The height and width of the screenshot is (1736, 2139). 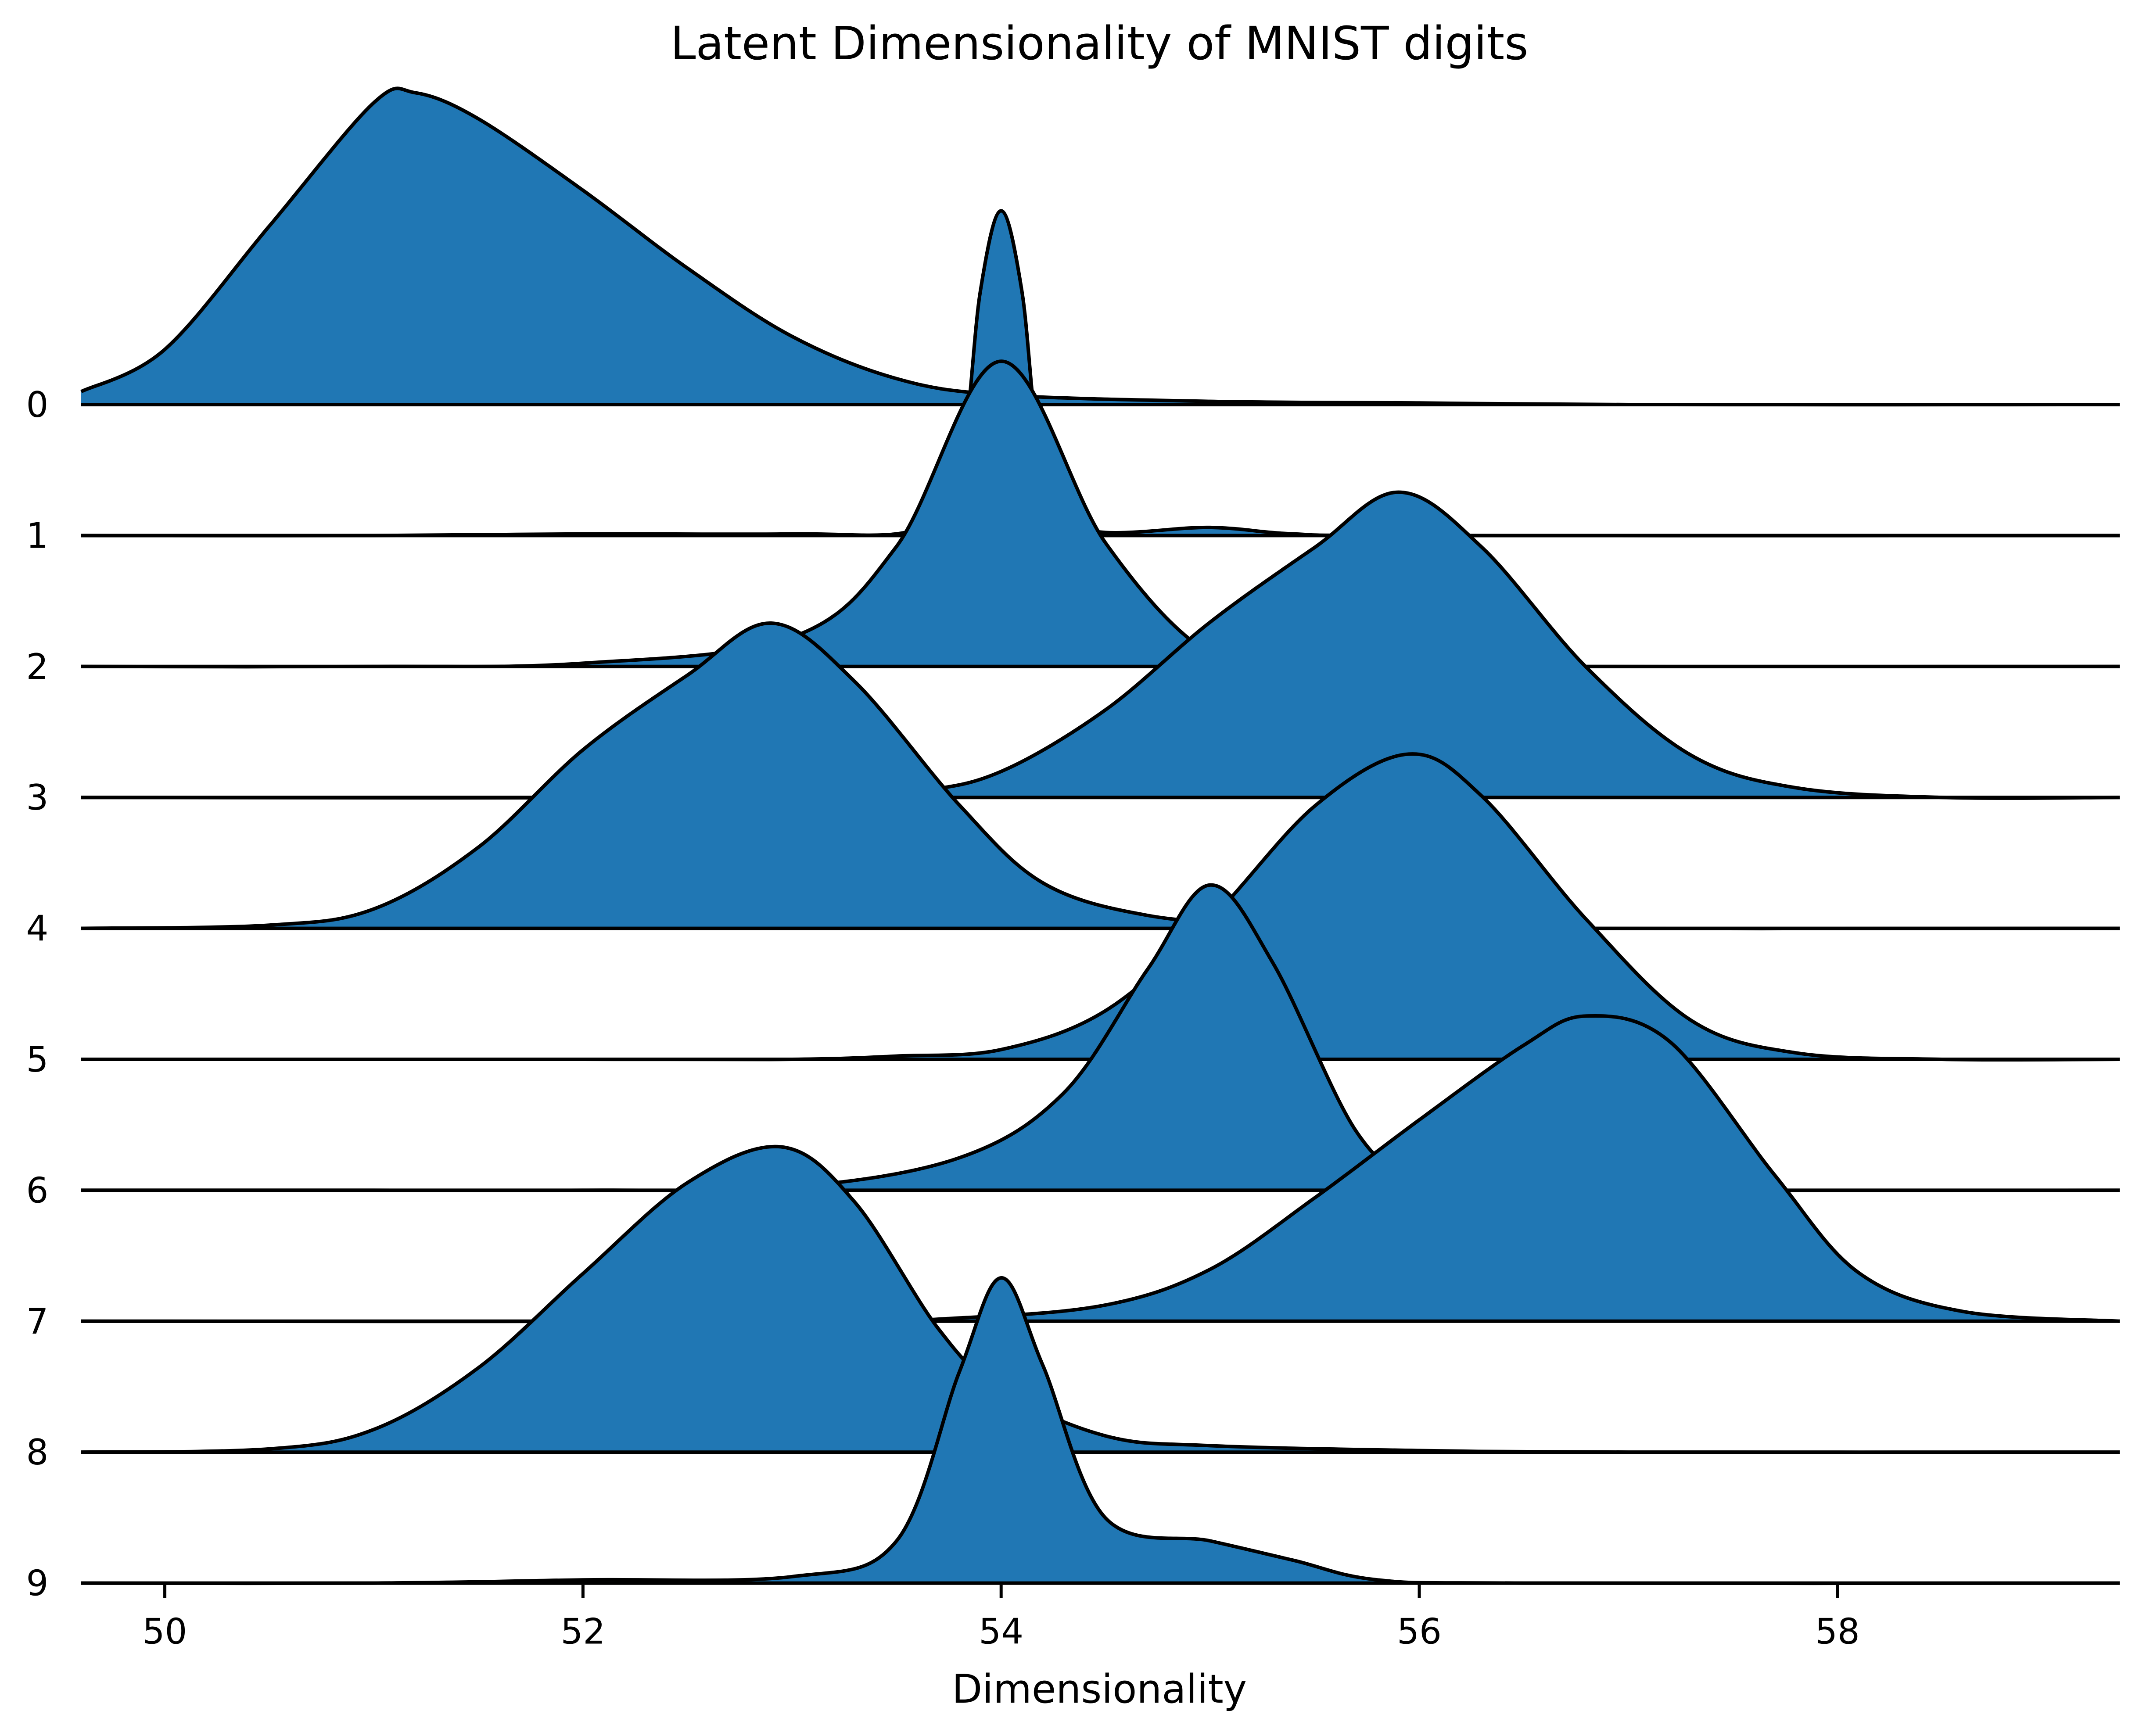 I want to click on x-tick-label-56: 56, so click(x=1419, y=1631).